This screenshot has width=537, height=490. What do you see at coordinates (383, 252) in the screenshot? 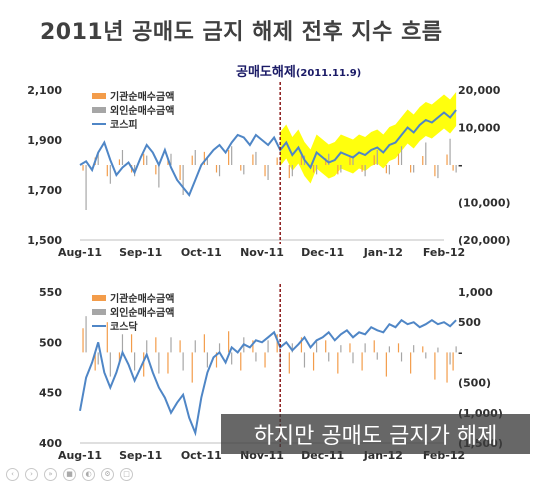
I see `x-tick-label: Jan-12` at bounding box center [383, 252].